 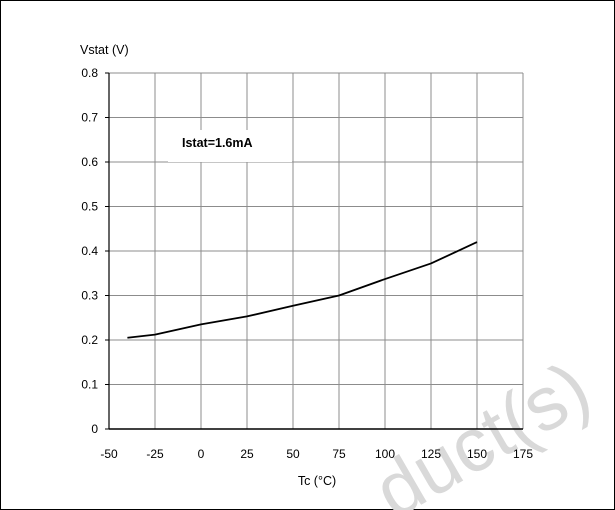 I want to click on y-tick-label: 0, so click(x=94, y=429).